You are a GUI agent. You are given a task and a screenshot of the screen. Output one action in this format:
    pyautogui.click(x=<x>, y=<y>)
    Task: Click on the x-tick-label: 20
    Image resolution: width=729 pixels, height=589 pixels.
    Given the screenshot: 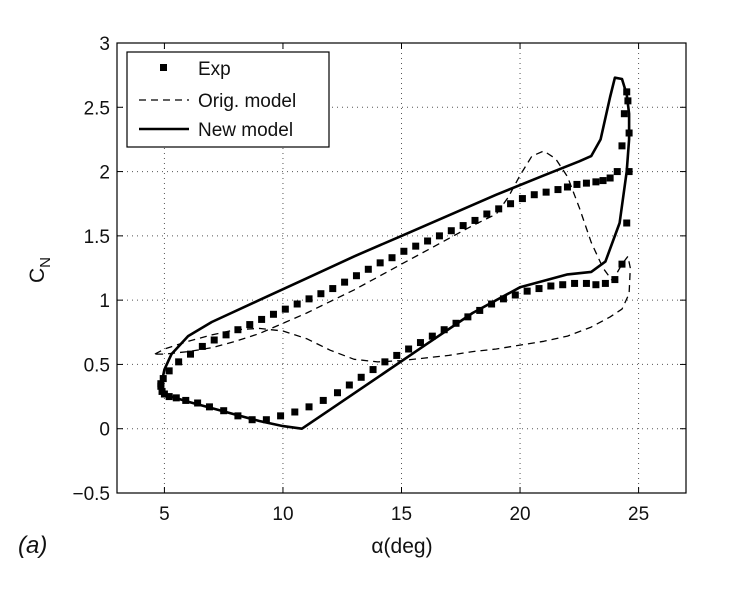 What is the action you would take?
    pyautogui.click(x=519, y=514)
    